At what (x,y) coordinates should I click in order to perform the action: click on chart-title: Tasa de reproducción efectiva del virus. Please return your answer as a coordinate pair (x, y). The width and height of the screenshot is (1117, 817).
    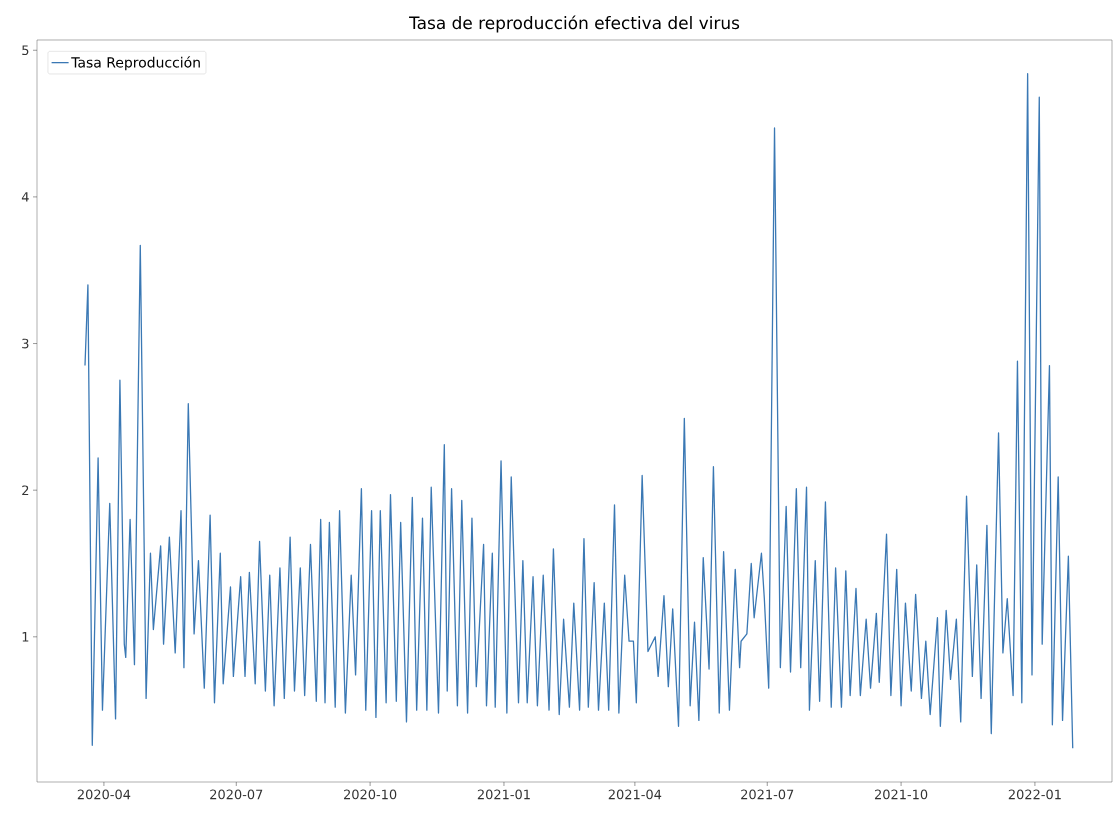
    Looking at the image, I should click on (574, 24).